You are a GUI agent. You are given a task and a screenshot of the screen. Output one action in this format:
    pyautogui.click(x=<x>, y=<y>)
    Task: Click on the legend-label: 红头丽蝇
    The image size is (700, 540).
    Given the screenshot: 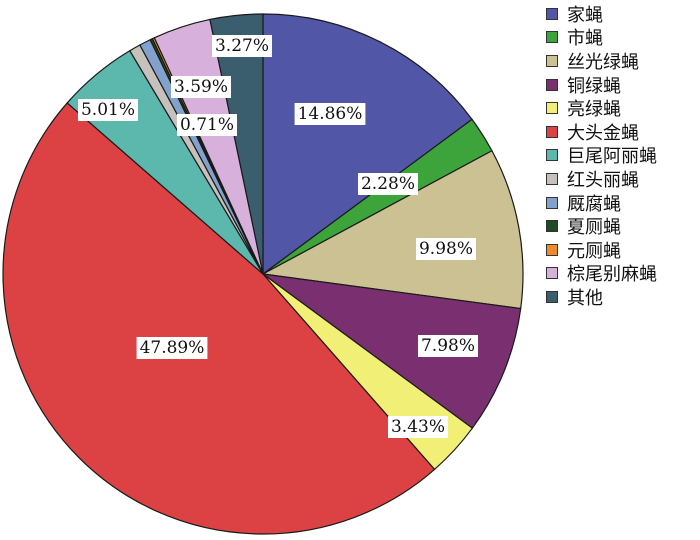 What is the action you would take?
    pyautogui.click(x=603, y=180)
    